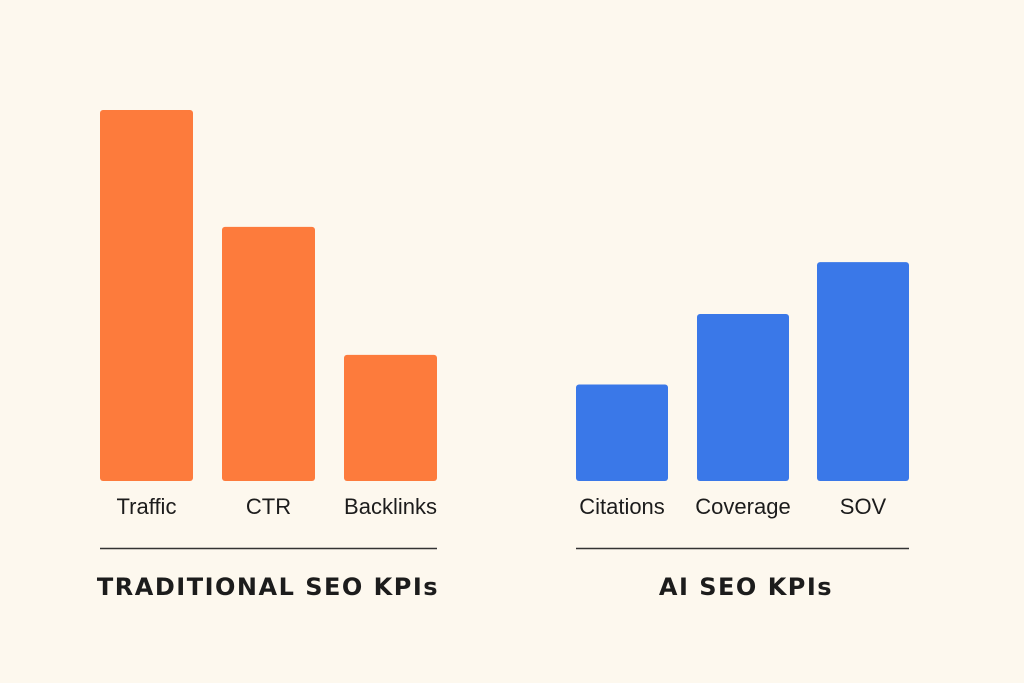 This screenshot has height=683, width=1024. What do you see at coordinates (146, 295) in the screenshot?
I see `bar-traffic` at bounding box center [146, 295].